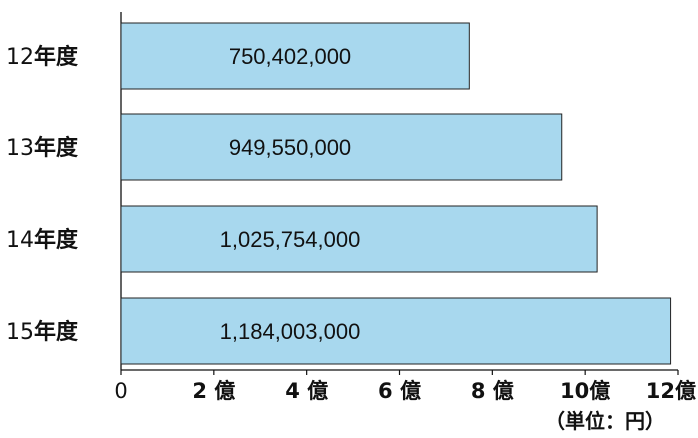 Image resolution: width=698 pixels, height=438 pixels. What do you see at coordinates (290, 147) in the screenshot?
I see `bar-value-label-1: 949,550,000` at bounding box center [290, 147].